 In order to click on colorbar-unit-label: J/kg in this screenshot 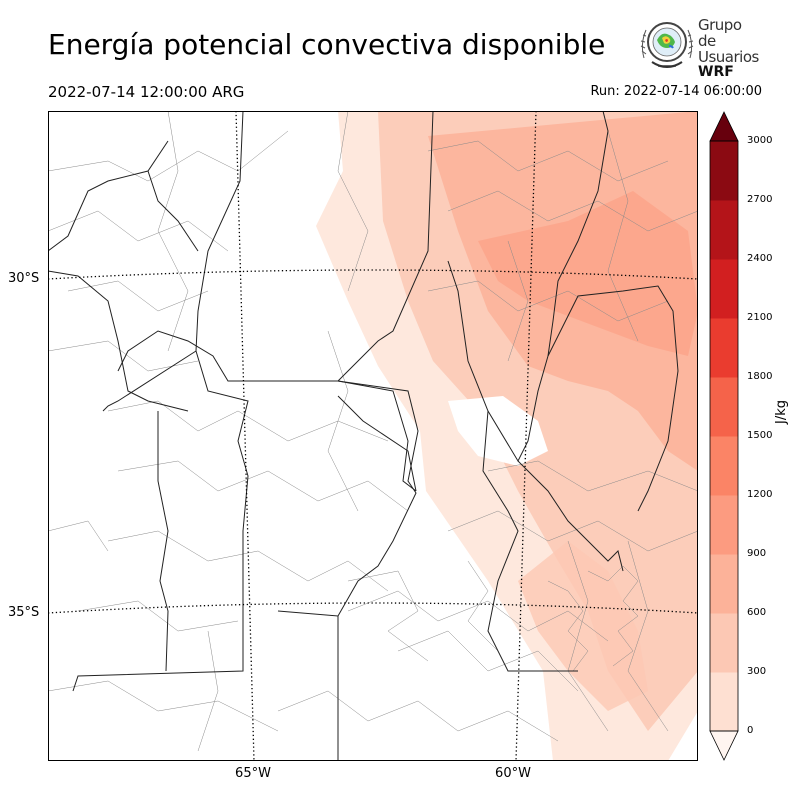, I will do `click(781, 412)`.